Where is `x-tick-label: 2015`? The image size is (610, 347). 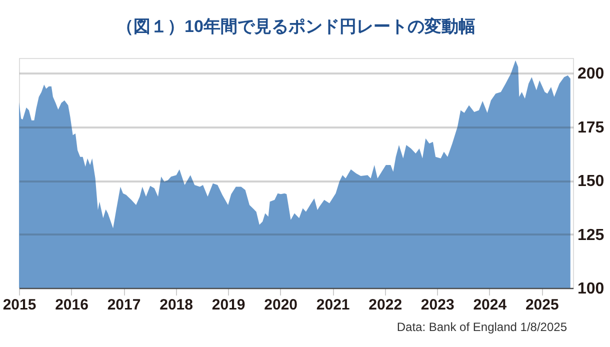
x-tick-label: 2015 is located at coordinates (19, 305).